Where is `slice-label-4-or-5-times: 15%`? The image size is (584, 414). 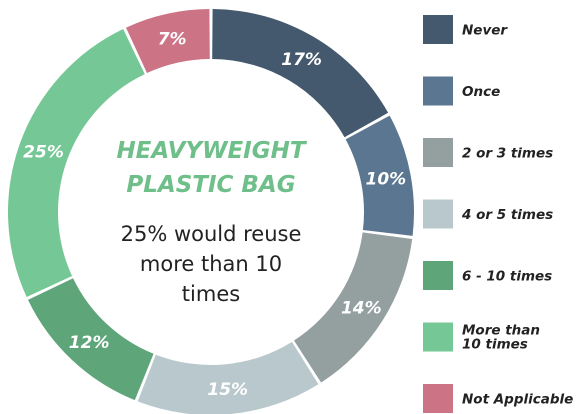 slice-label-4-or-5-times: 15% is located at coordinates (227, 390).